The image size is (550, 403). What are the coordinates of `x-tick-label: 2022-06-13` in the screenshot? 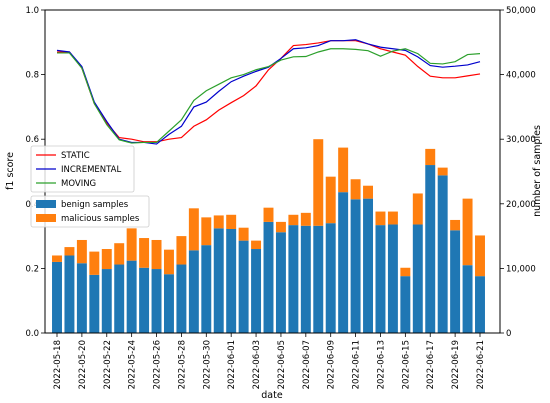 It's located at (381, 364).